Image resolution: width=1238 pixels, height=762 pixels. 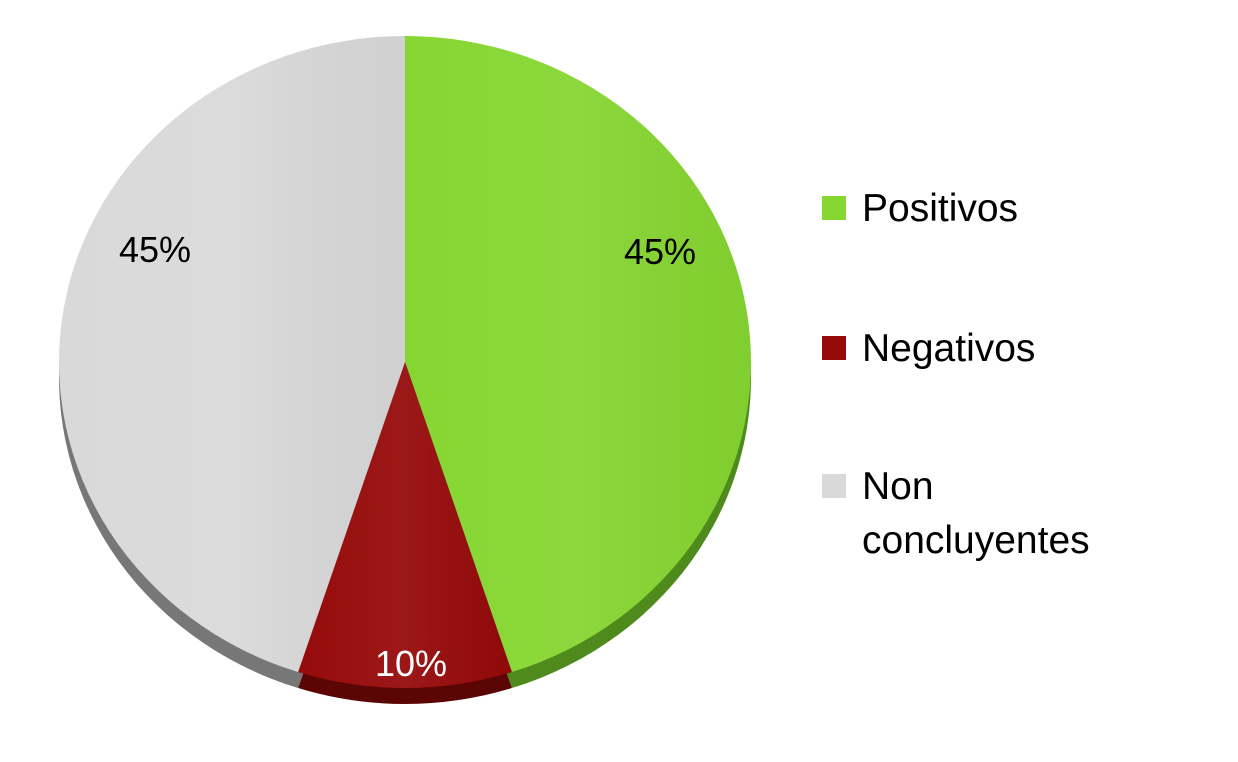 I want to click on data-label-non-concluyentes: 45%, so click(x=155, y=249).